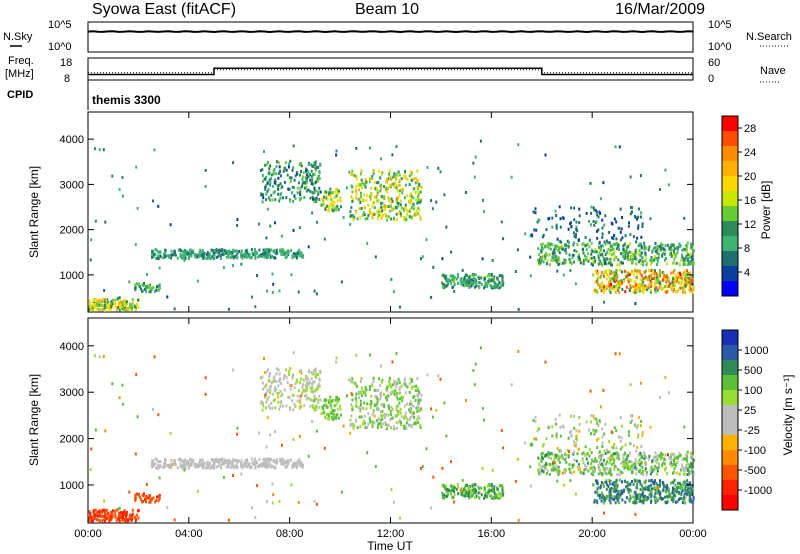  I want to click on y-tick-label: 2000, so click(72, 440).